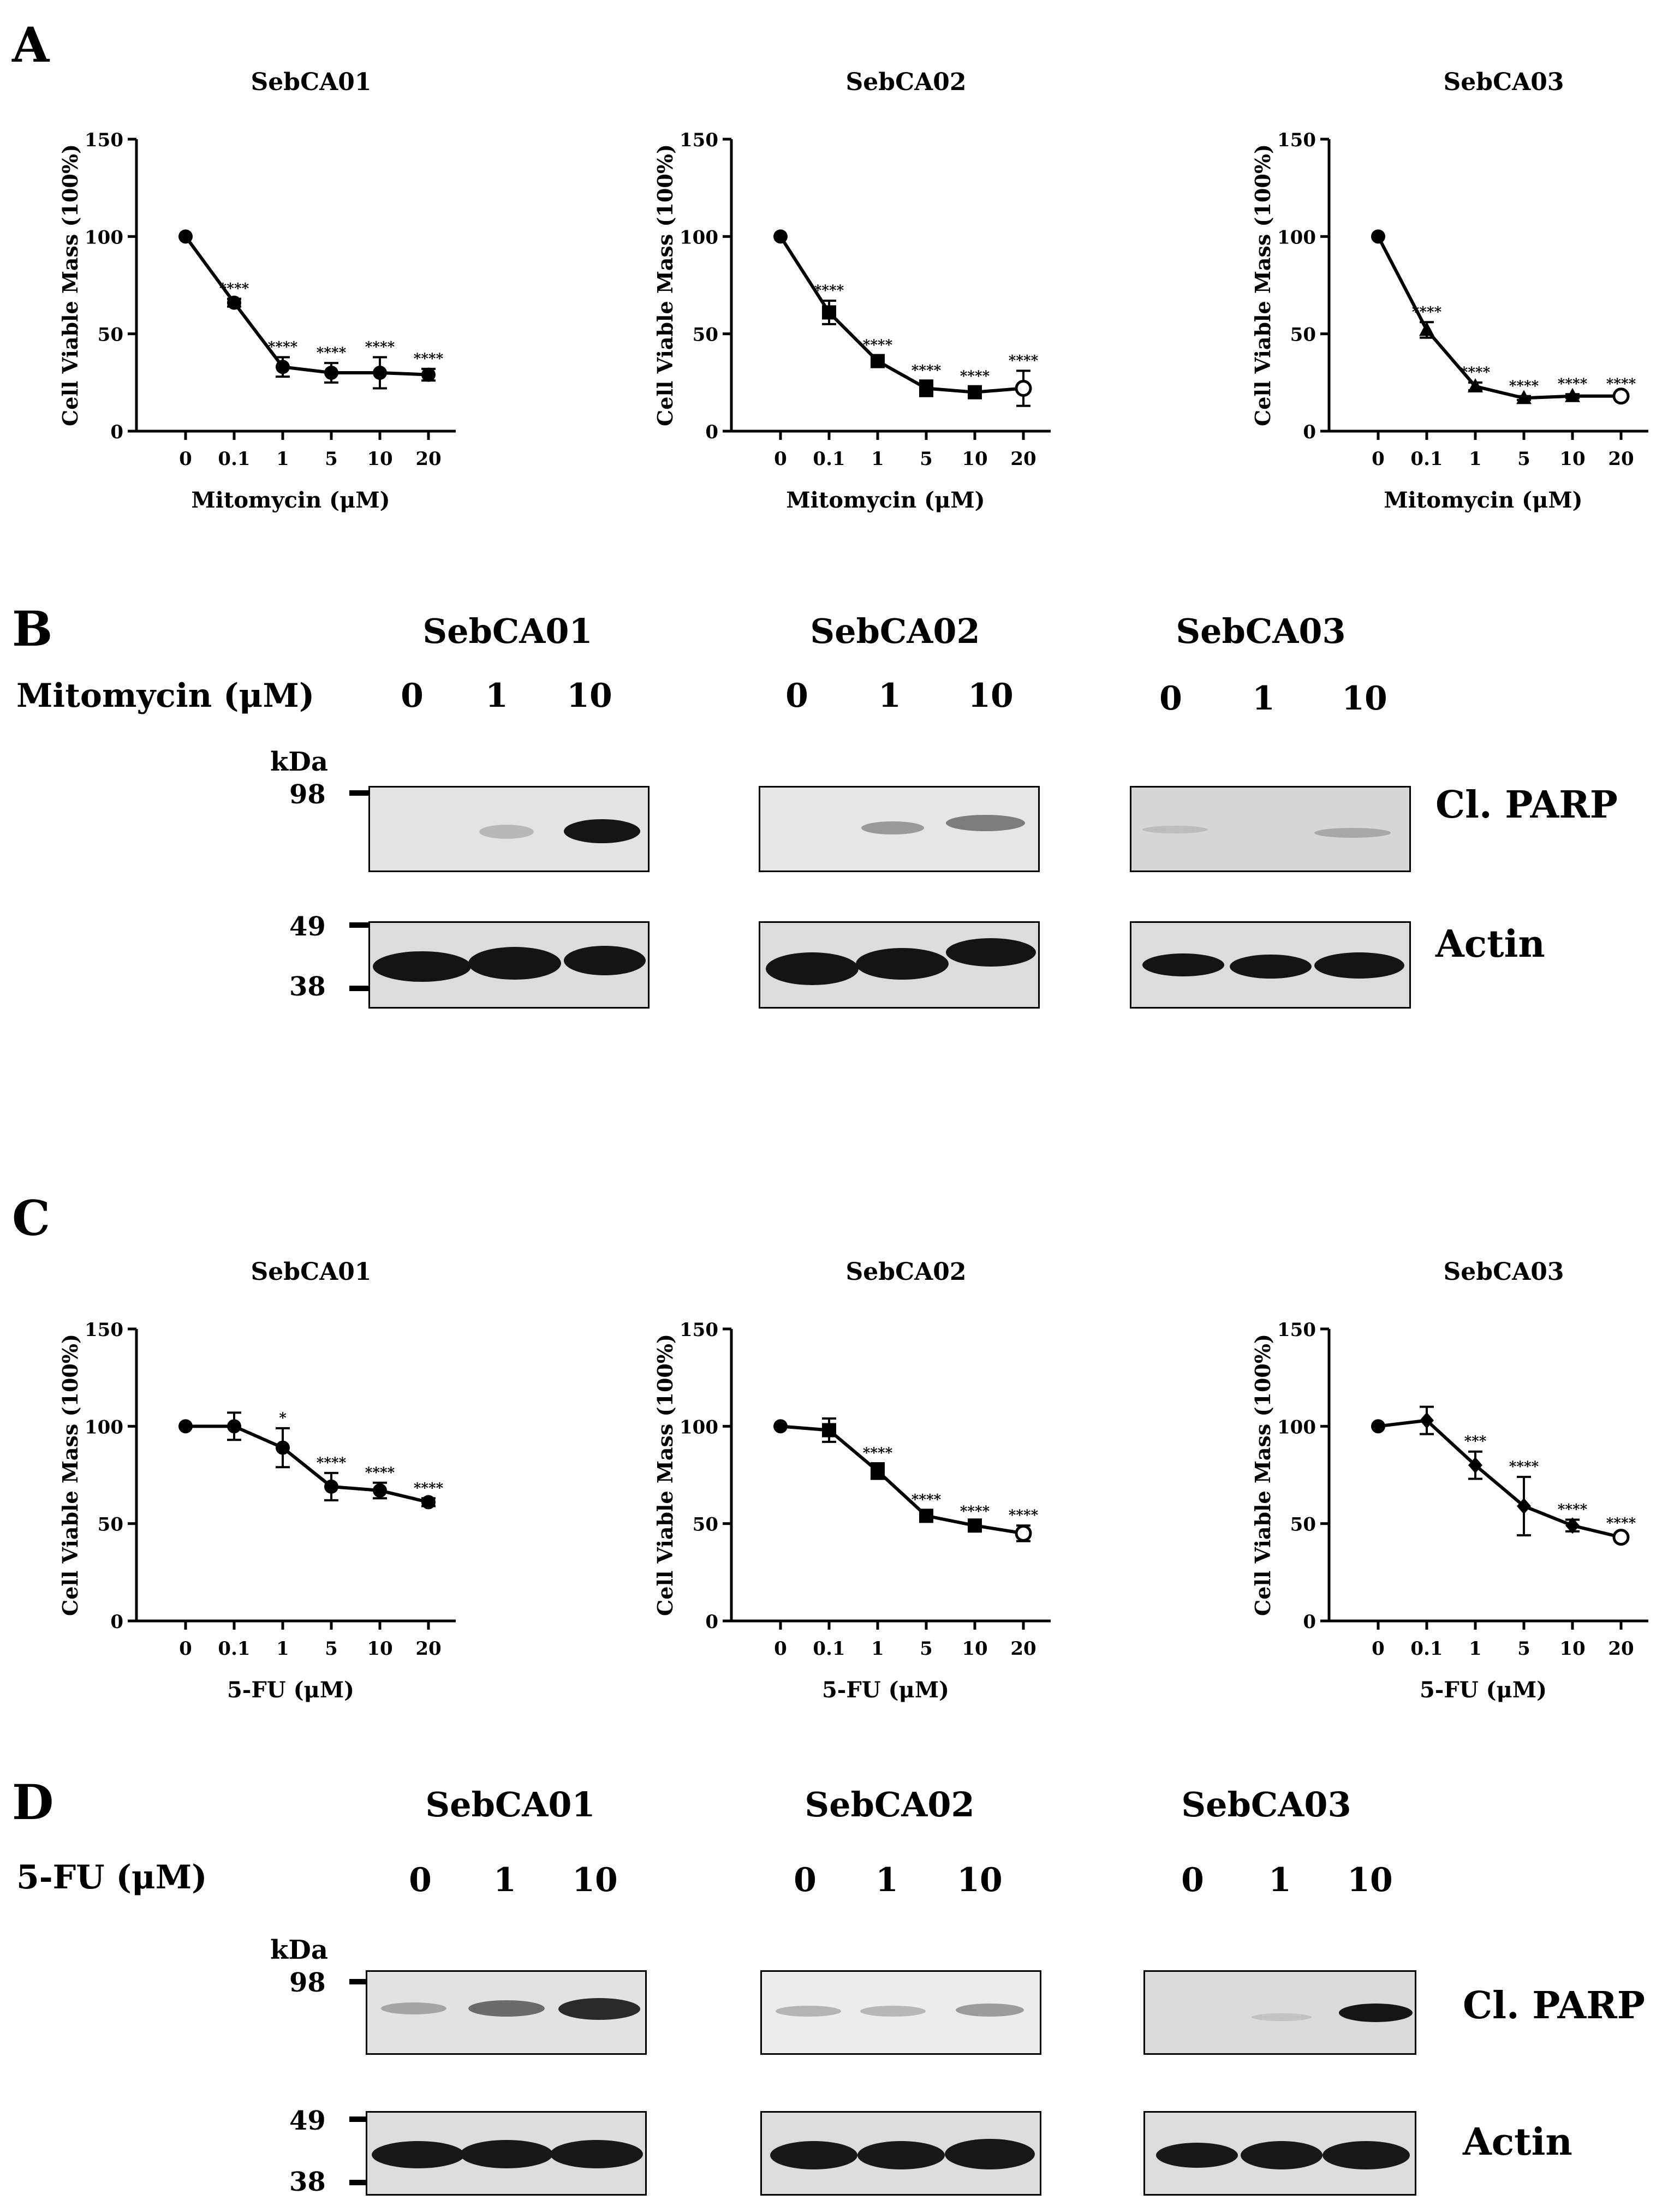 The width and height of the screenshot is (1680, 2212). Describe the element at coordinates (307, 926) in the screenshot. I see `mw-marker-49: 49` at that location.